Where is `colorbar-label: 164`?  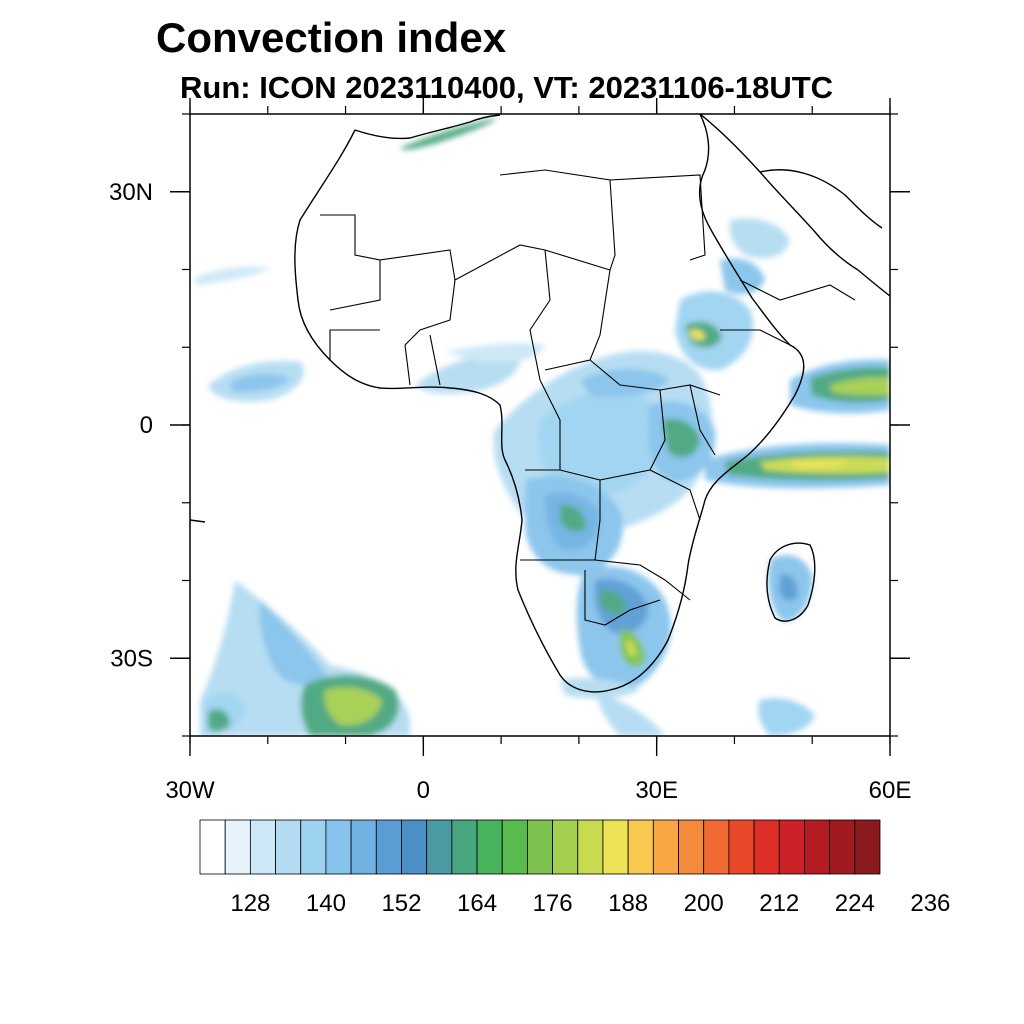 colorbar-label: 164 is located at coordinates (477, 903).